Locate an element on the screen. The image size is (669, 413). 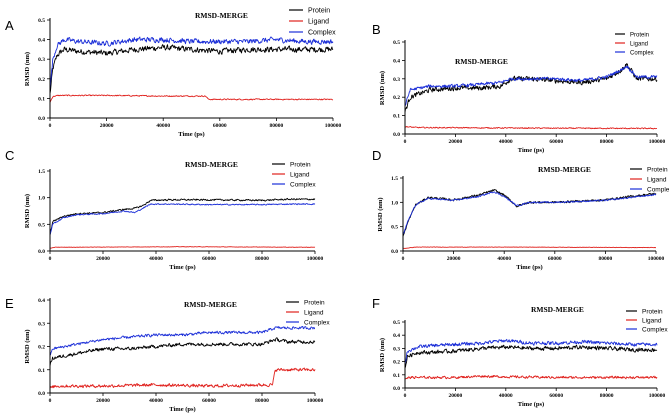
panel-letter: D is located at coordinates (376, 155).